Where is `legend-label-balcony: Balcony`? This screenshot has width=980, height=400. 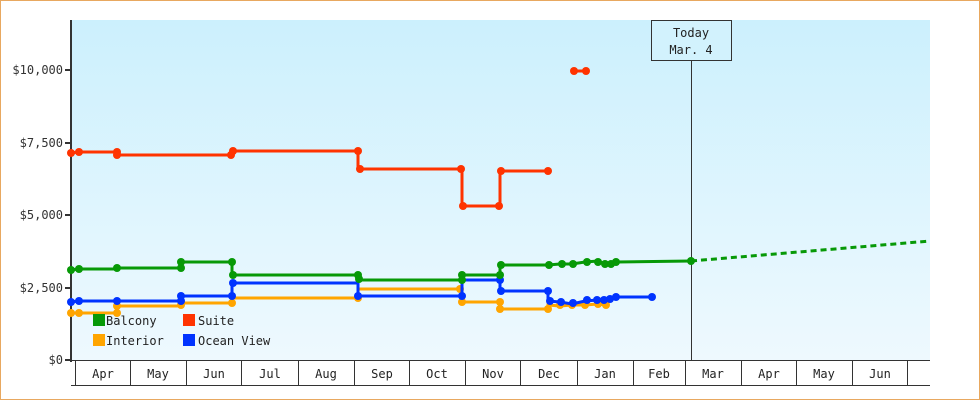 legend-label-balcony: Balcony is located at coordinates (131, 321).